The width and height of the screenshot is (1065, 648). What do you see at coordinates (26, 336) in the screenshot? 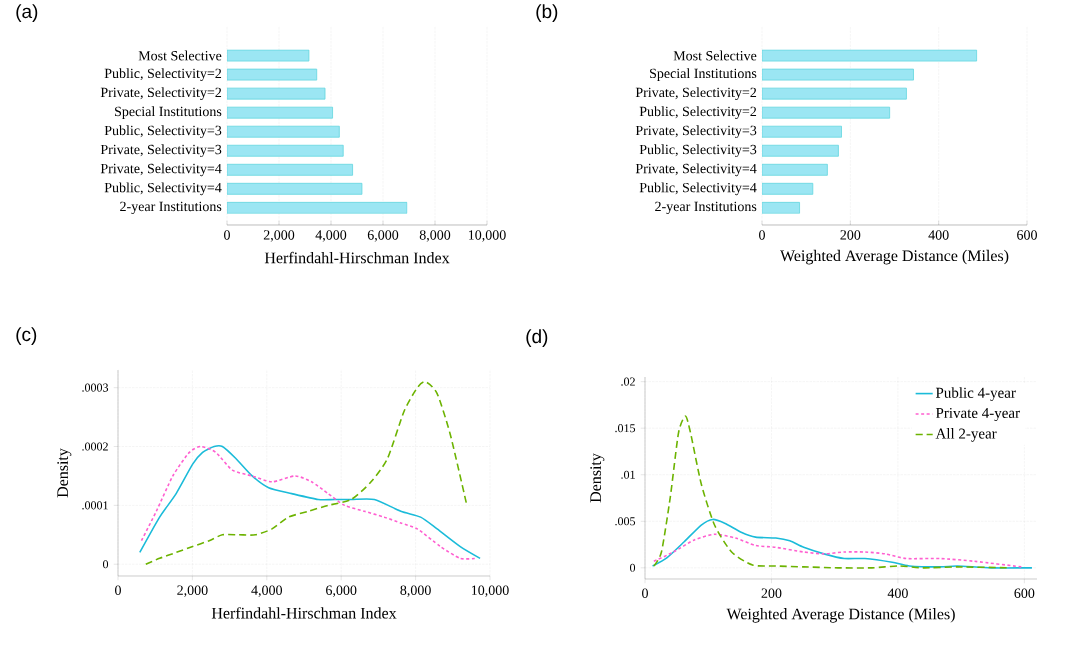
I see `chart-title: (c)` at bounding box center [26, 336].